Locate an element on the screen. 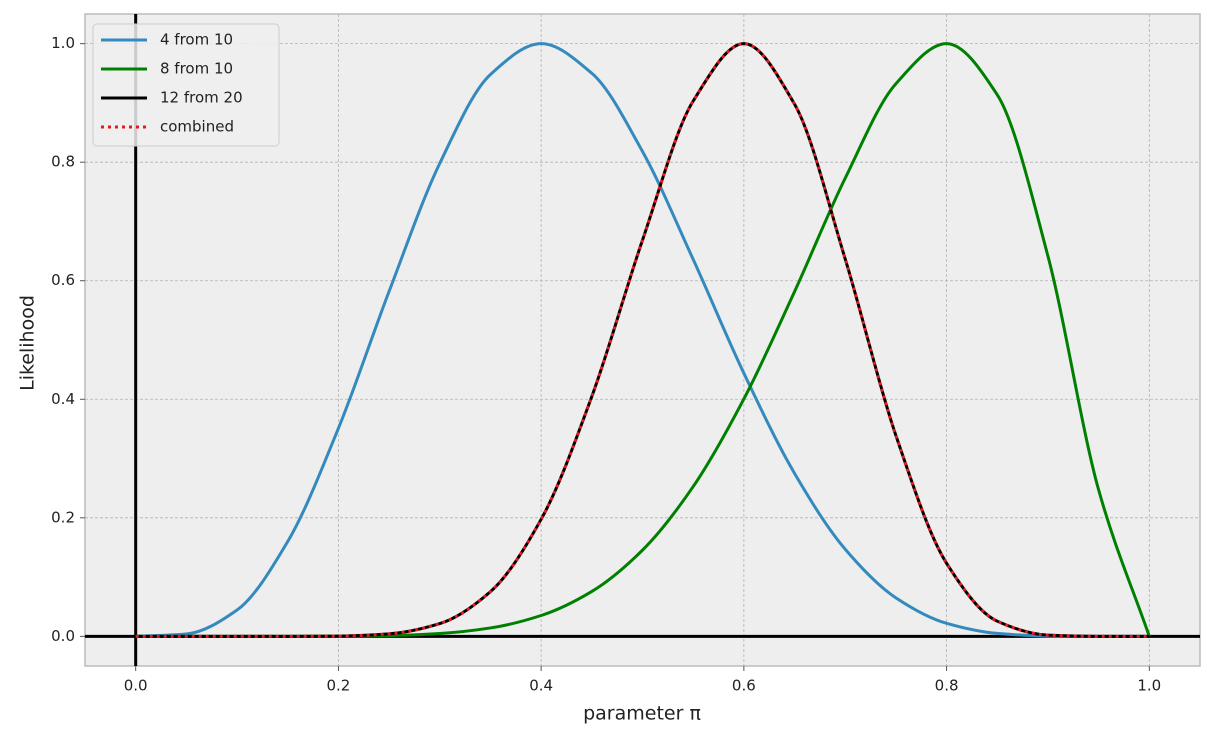 The image size is (1215, 742). legend-label: combined is located at coordinates (197, 127).